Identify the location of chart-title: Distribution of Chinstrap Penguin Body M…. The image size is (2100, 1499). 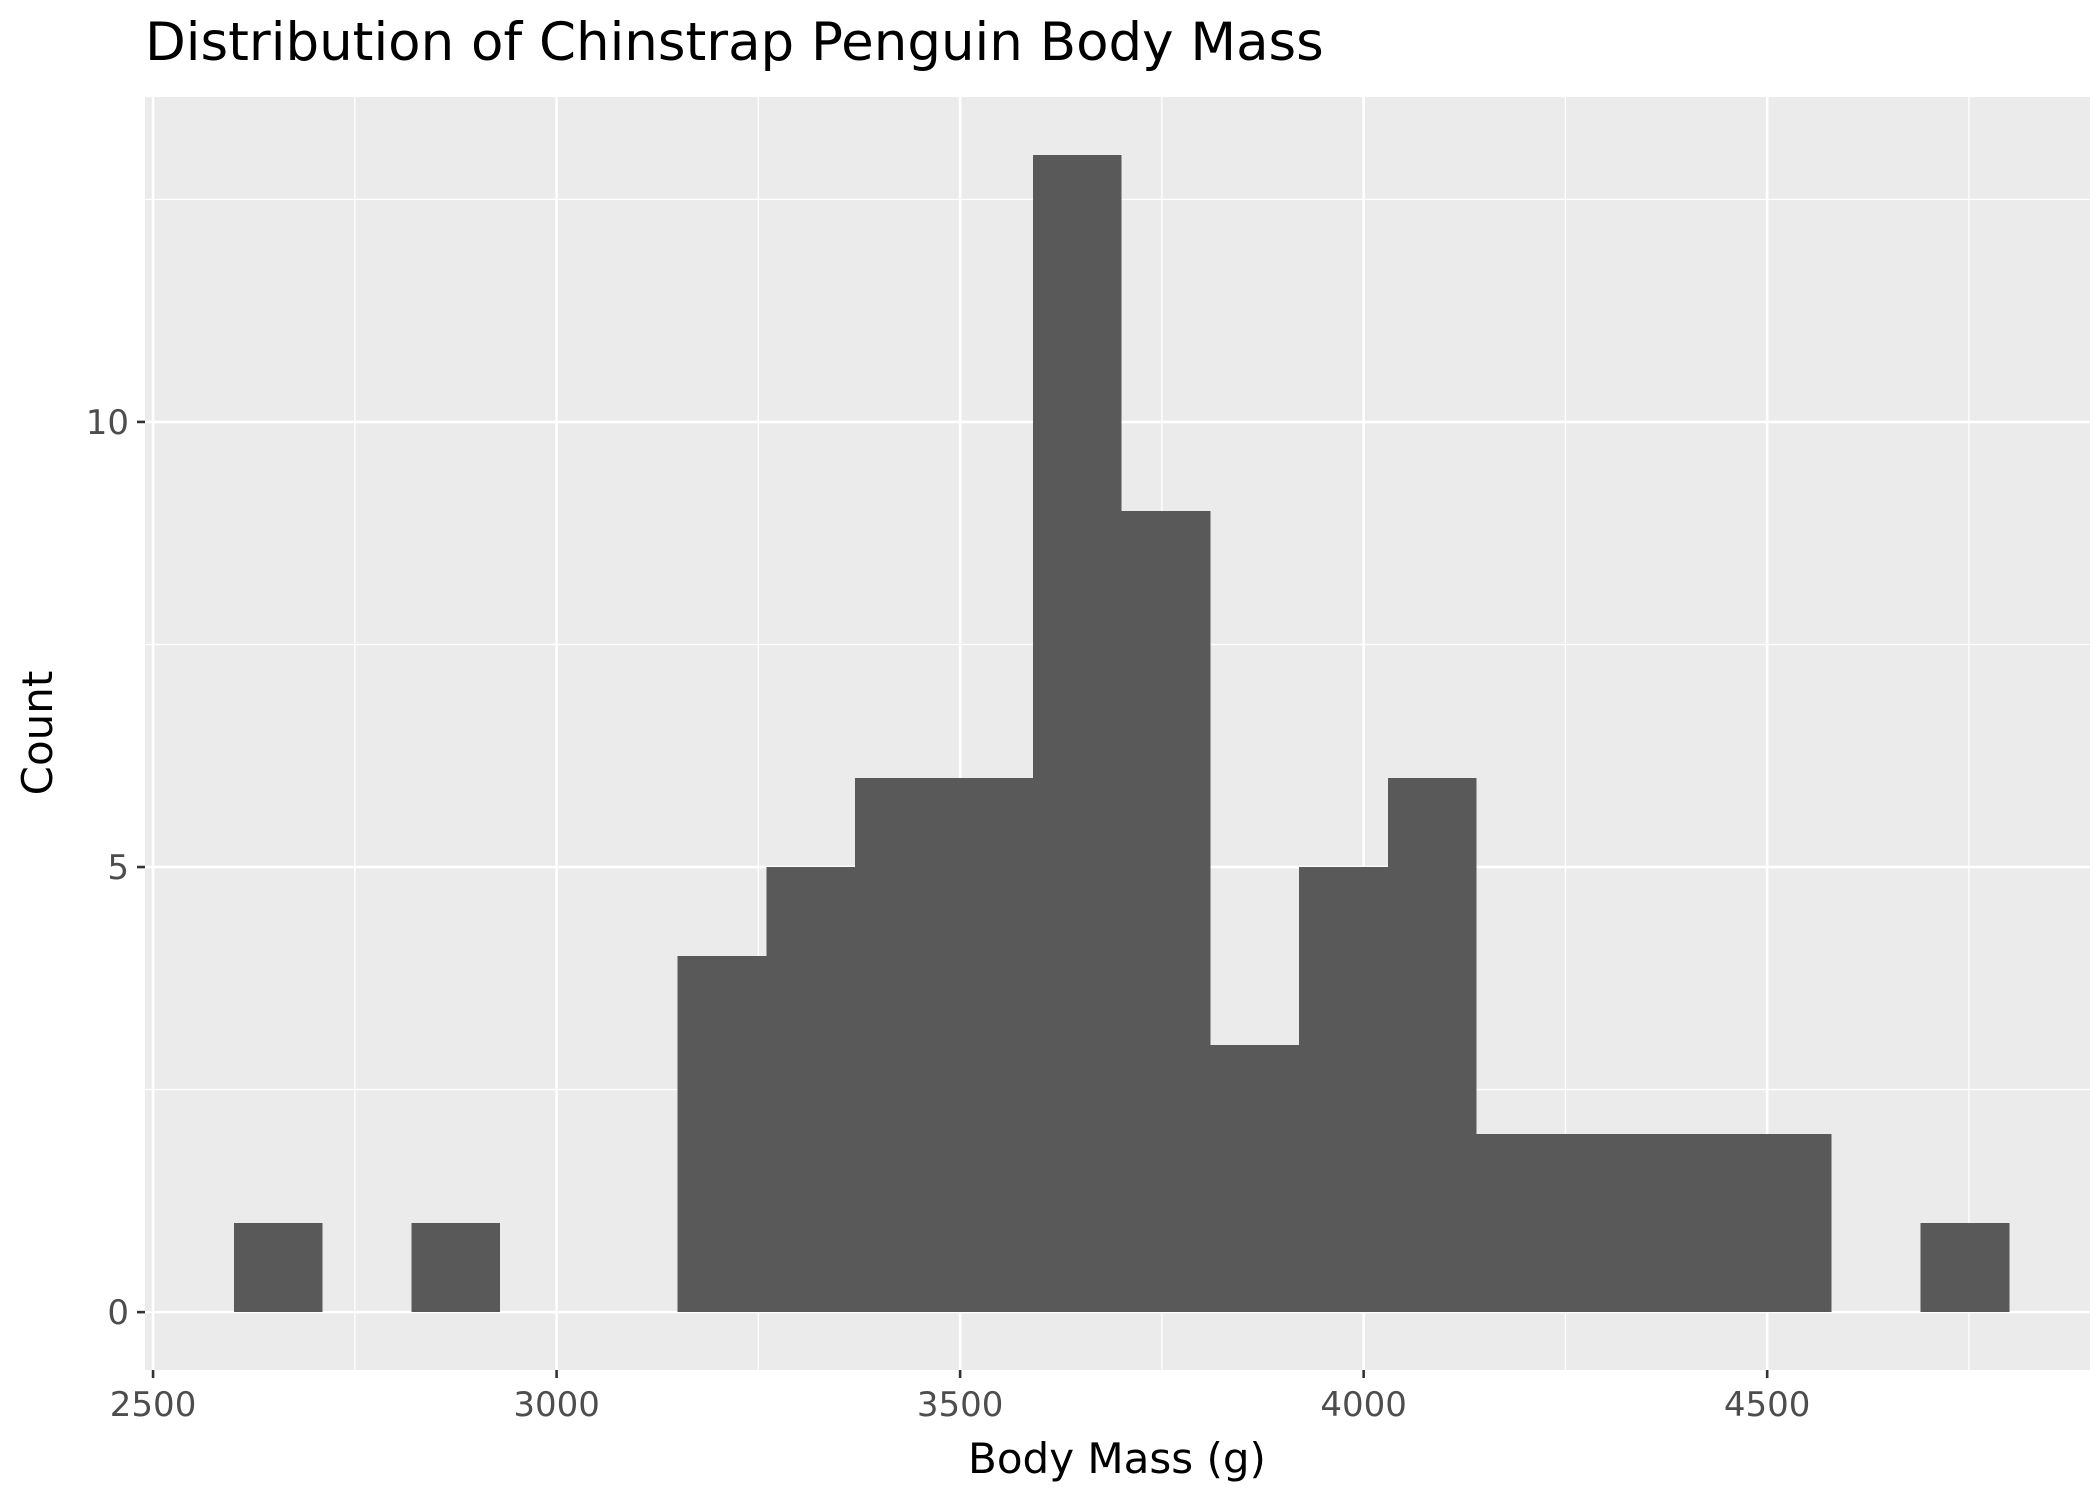
(734, 42).